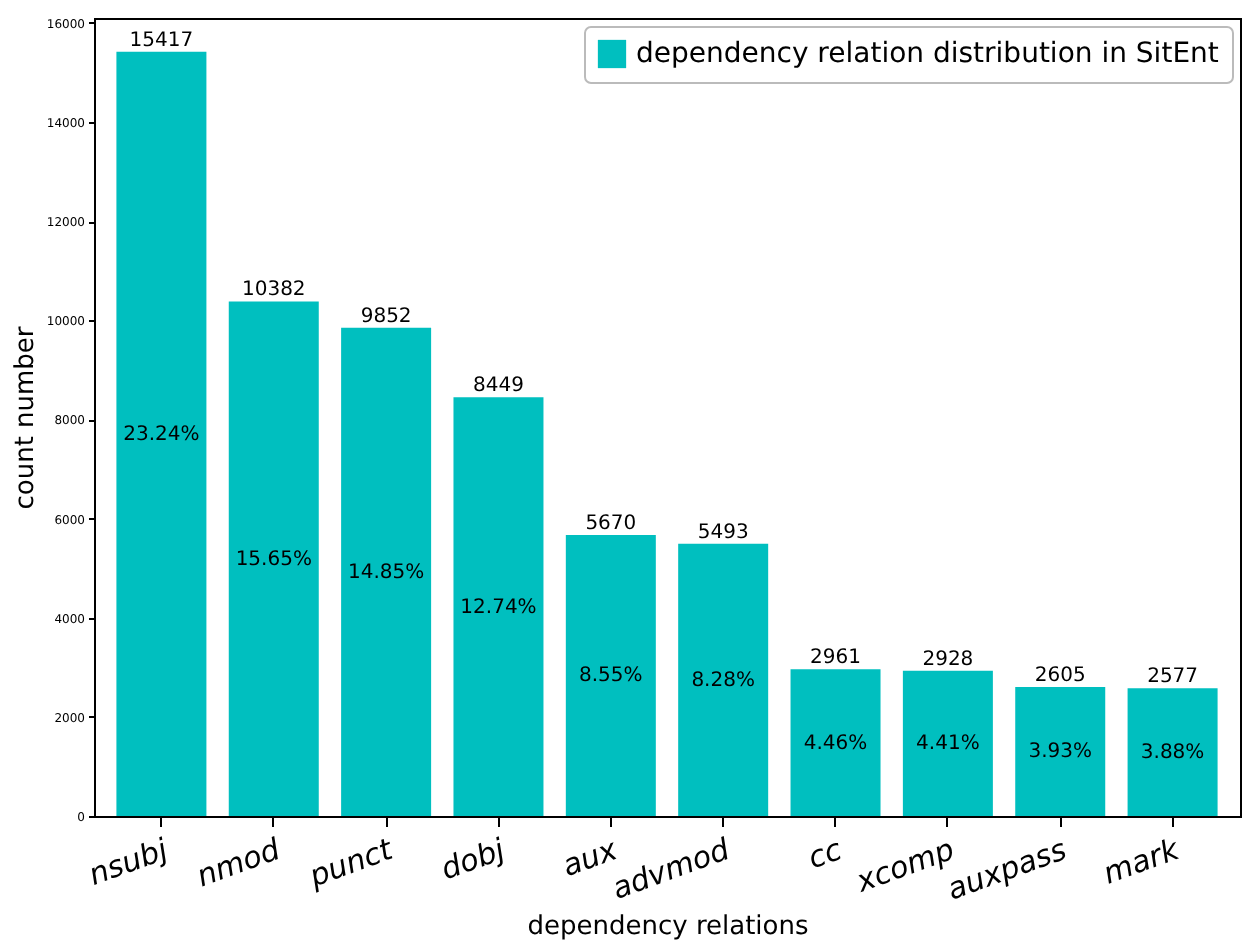  I want to click on annotation: 4.41%, so click(948, 744).